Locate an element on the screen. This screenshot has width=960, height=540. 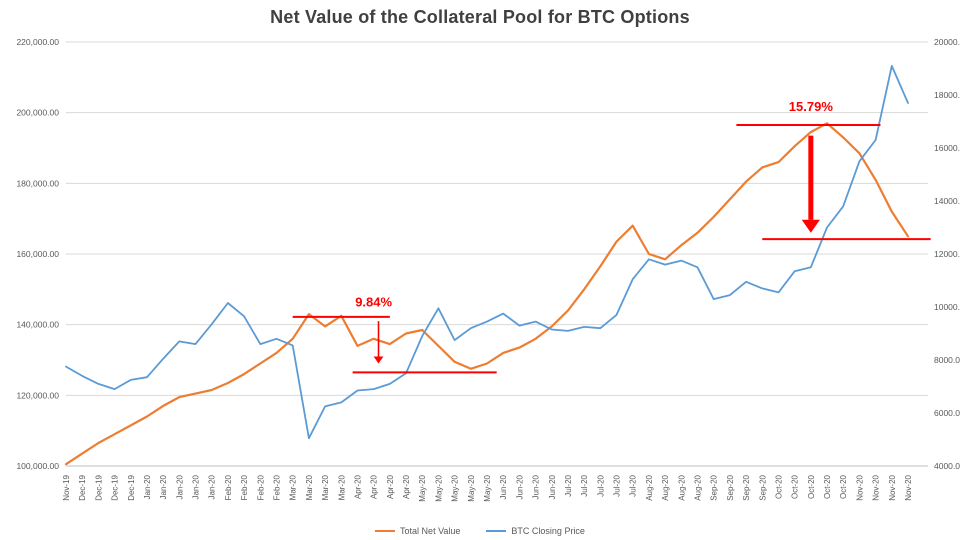
y-axis-label-left: 180,000.00 is located at coordinates (37, 183).